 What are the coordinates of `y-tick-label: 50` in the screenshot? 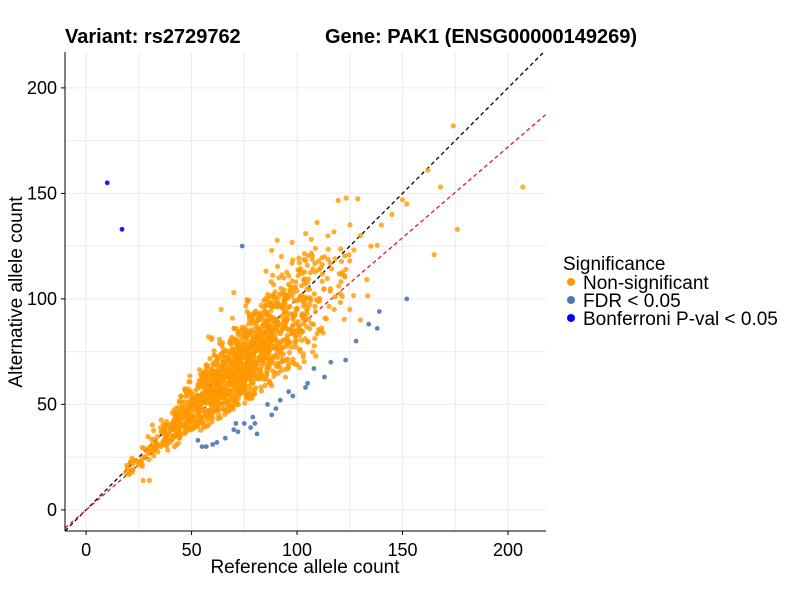 It's located at (47, 404).